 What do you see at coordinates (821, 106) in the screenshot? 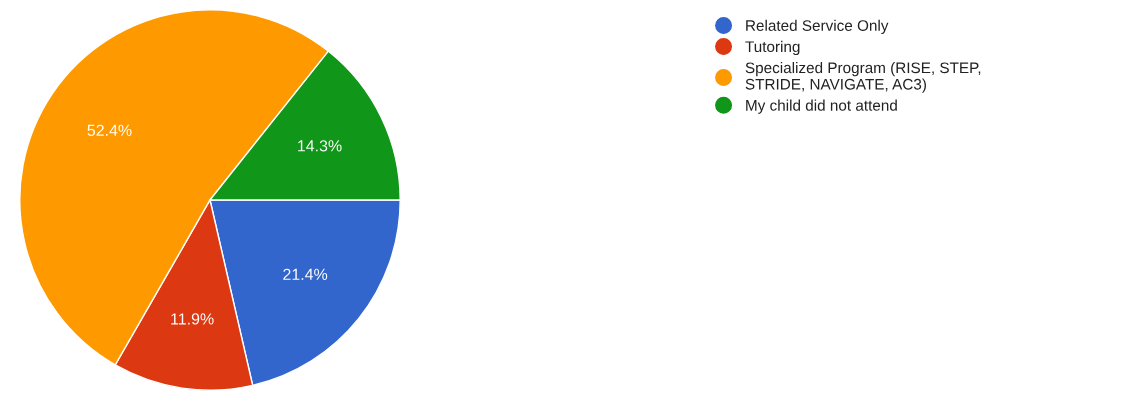
I see `legend-label: My child did not attend` at bounding box center [821, 106].